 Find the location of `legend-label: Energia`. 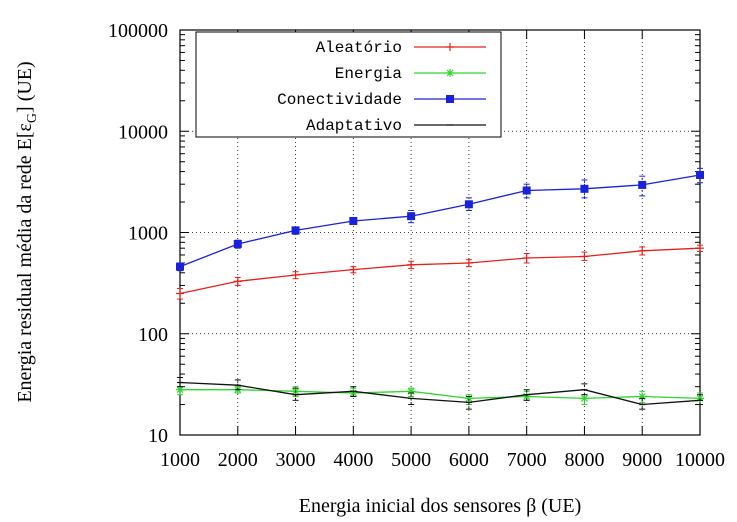

legend-label: Energia is located at coordinates (369, 74).